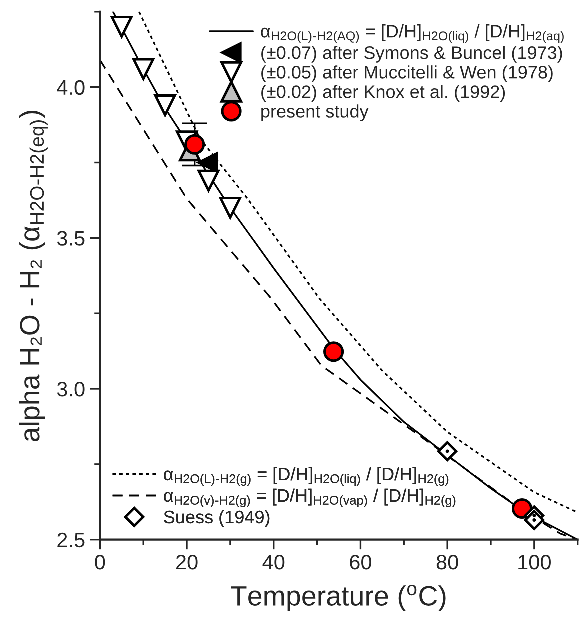 Image resolution: width=579 pixels, height=627 pixels. Describe the element at coordinates (71, 540) in the screenshot. I see `y-tick-label: 2.5` at that location.